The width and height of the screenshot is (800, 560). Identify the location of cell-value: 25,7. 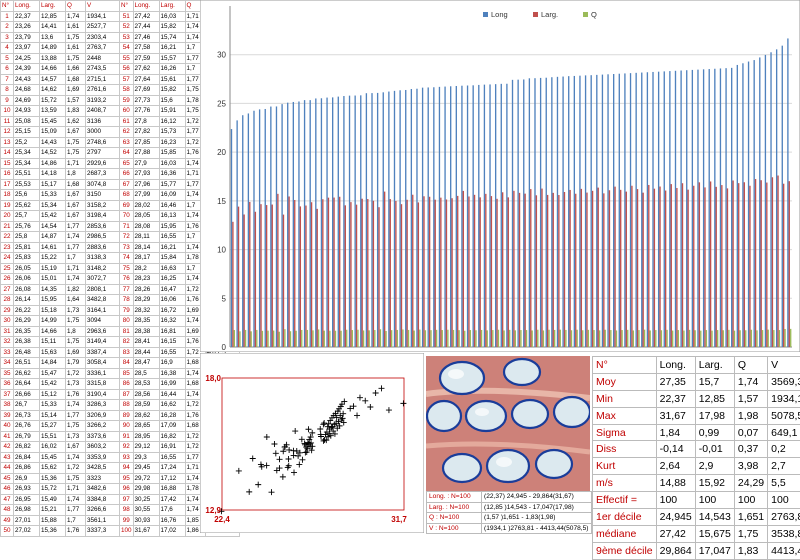
(27, 216).